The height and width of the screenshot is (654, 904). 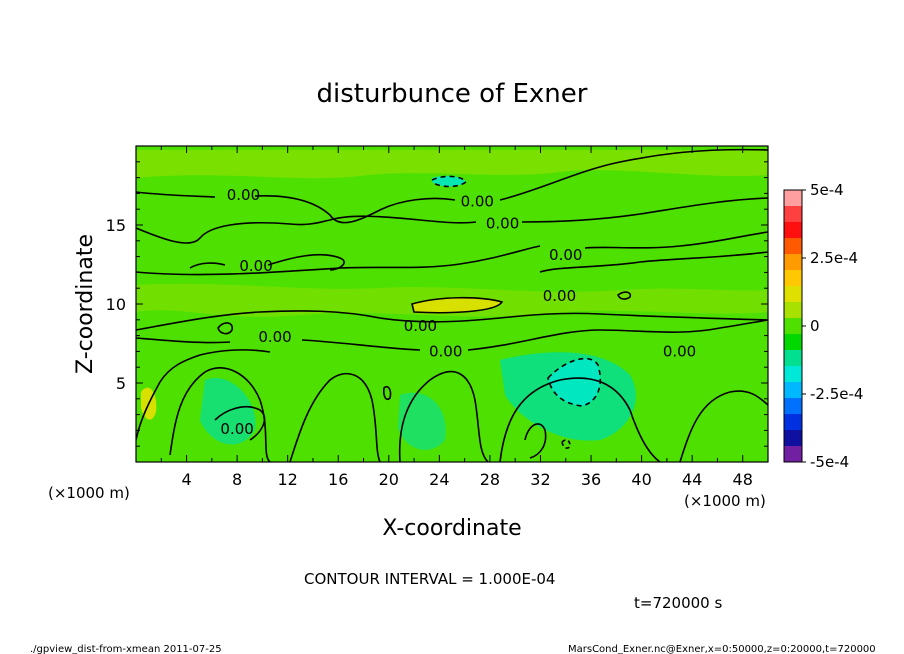 I want to click on x-tick-label: 36, so click(x=591, y=479).